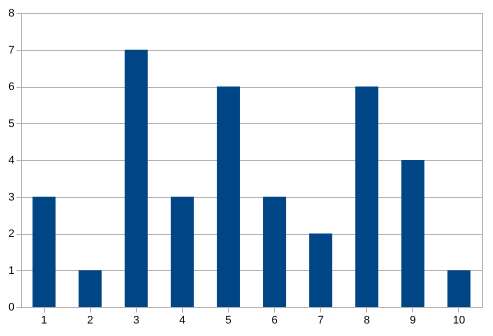 This screenshot has width=493, height=336. Describe the element at coordinates (11, 87) in the screenshot. I see `y-tick-label: 6` at that location.